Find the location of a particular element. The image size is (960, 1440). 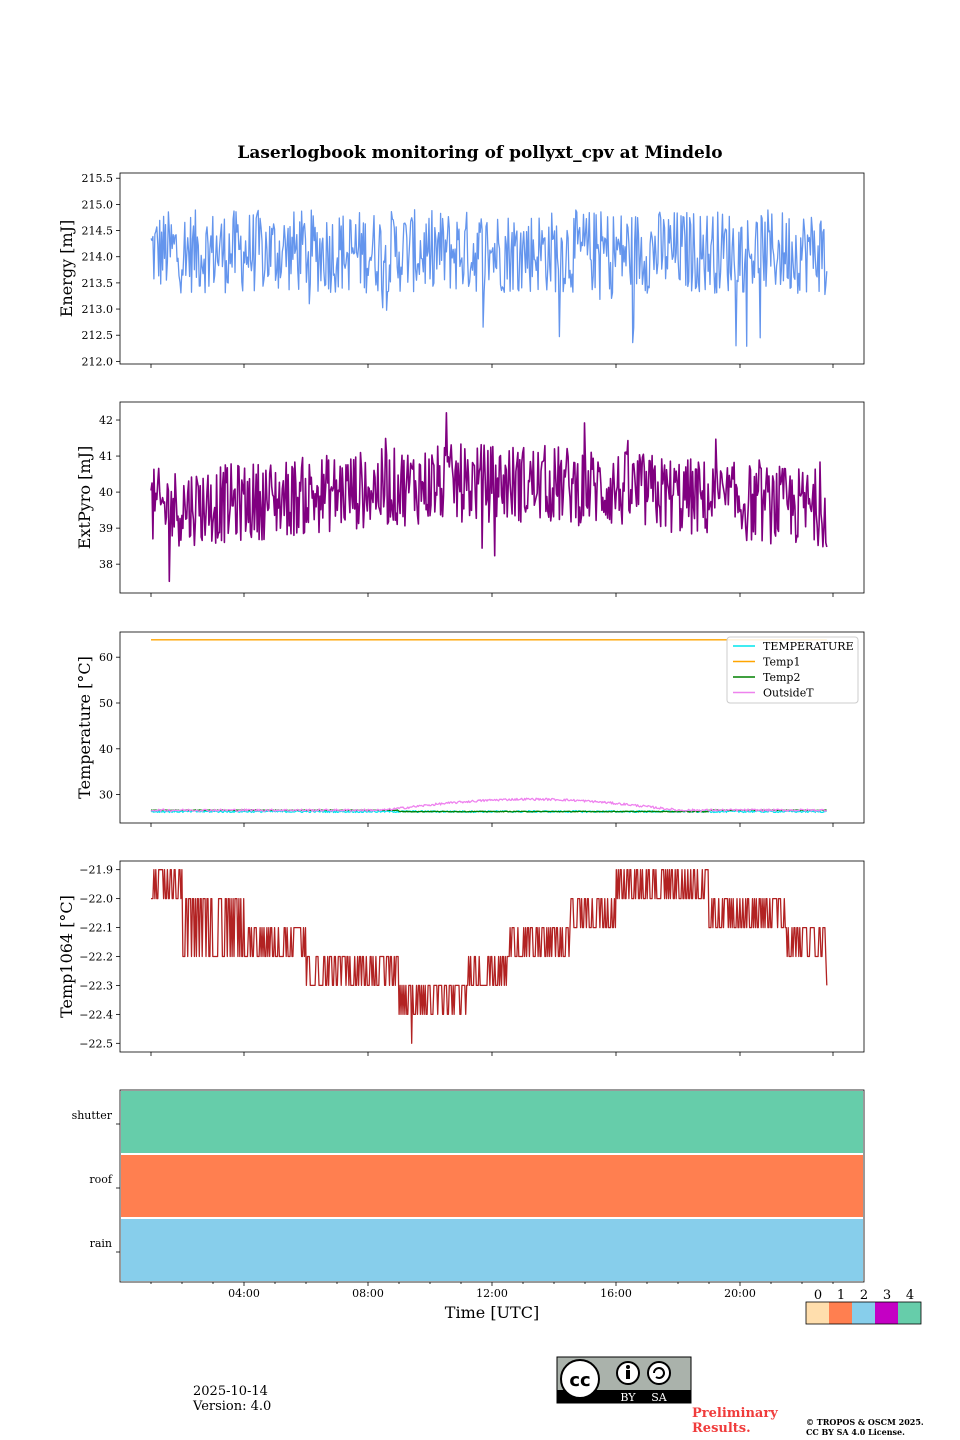

y-tick-label: 215.0 is located at coordinates (98, 204).